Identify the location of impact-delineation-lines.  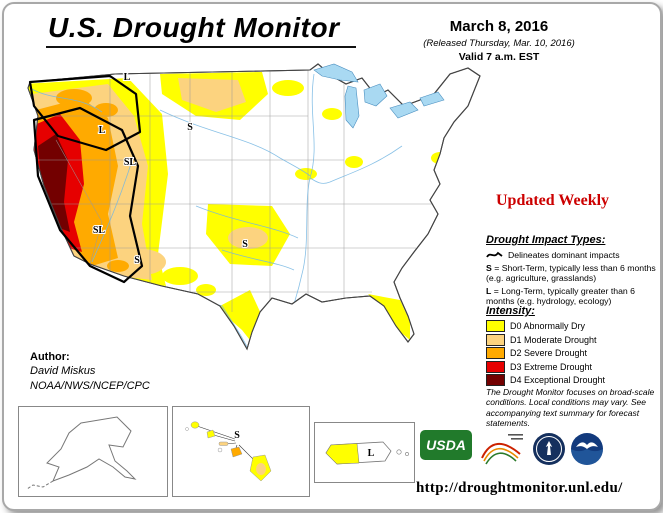
(86, 179).